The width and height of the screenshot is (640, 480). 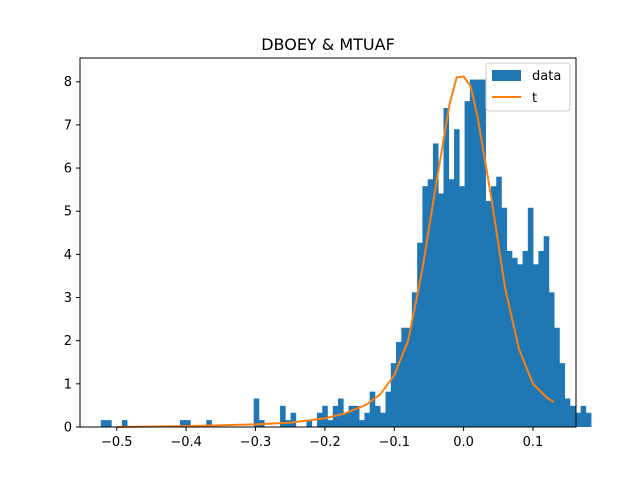 I want to click on chart-title: DBOEY & MTUAF, so click(x=328, y=44).